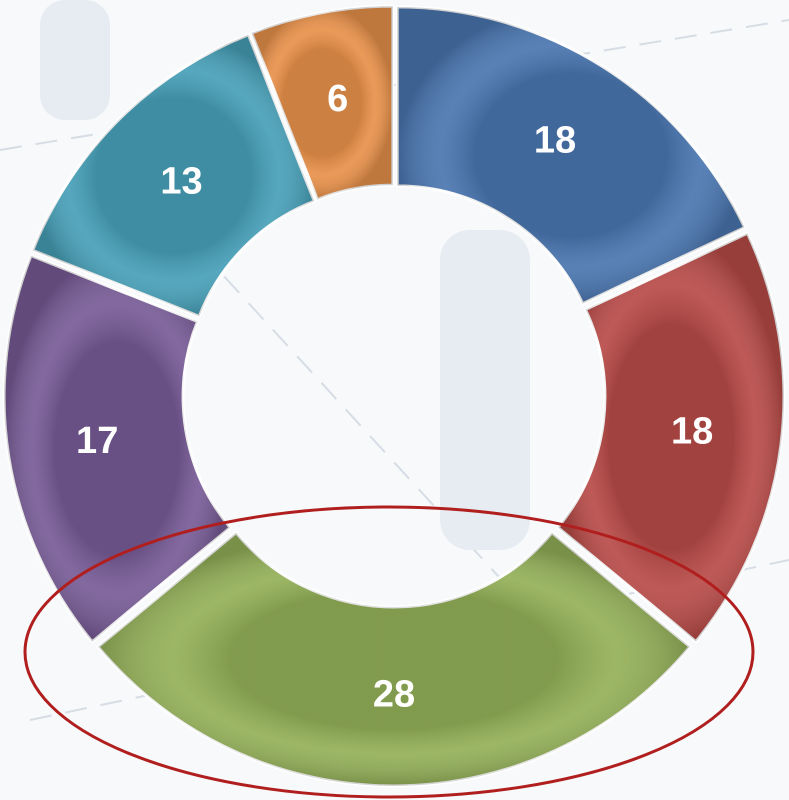  What do you see at coordinates (181, 182) in the screenshot?
I see `data-label: 13` at bounding box center [181, 182].